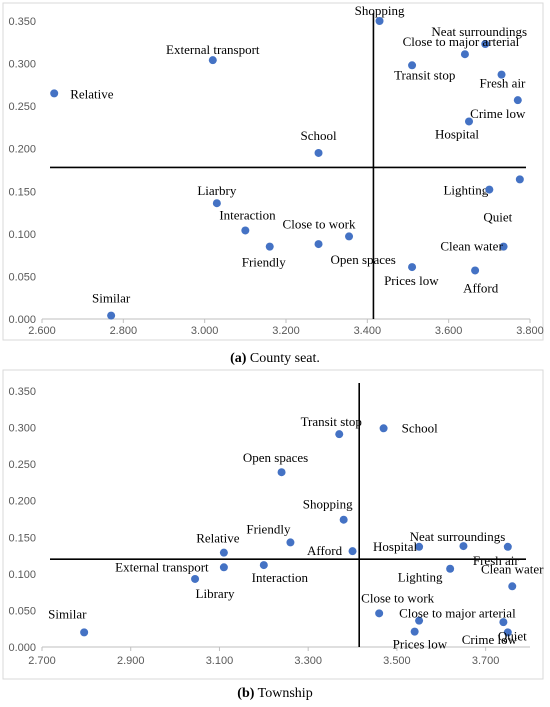 This screenshot has height=707, width=550. What do you see at coordinates (490, 639) in the screenshot?
I see `data-point-label: Crime low` at bounding box center [490, 639].